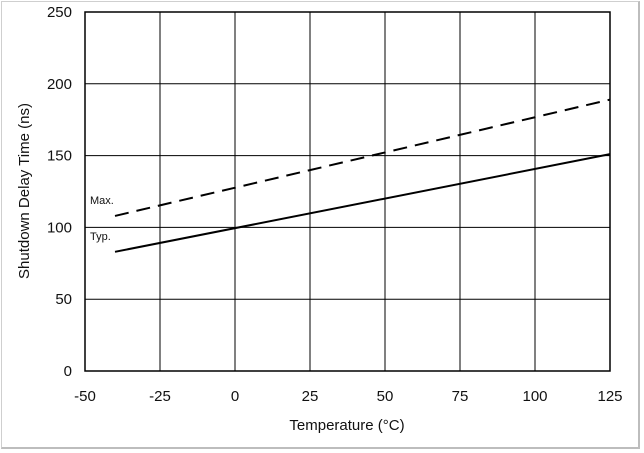 Image resolution: width=644 pixels, height=453 pixels. What do you see at coordinates (85, 396) in the screenshot?
I see `x-tick-label: -50` at bounding box center [85, 396].